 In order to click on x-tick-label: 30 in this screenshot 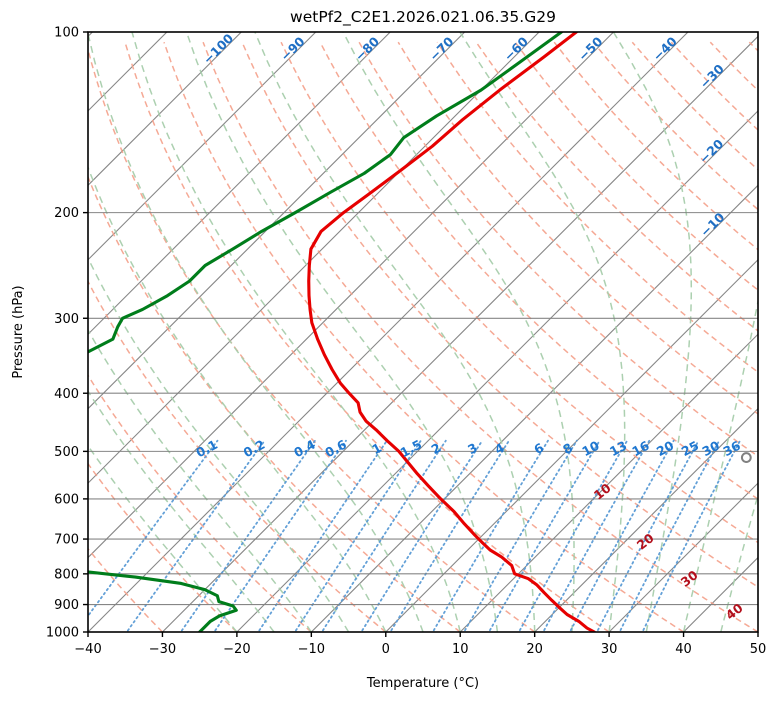, I will do `click(609, 649)`.